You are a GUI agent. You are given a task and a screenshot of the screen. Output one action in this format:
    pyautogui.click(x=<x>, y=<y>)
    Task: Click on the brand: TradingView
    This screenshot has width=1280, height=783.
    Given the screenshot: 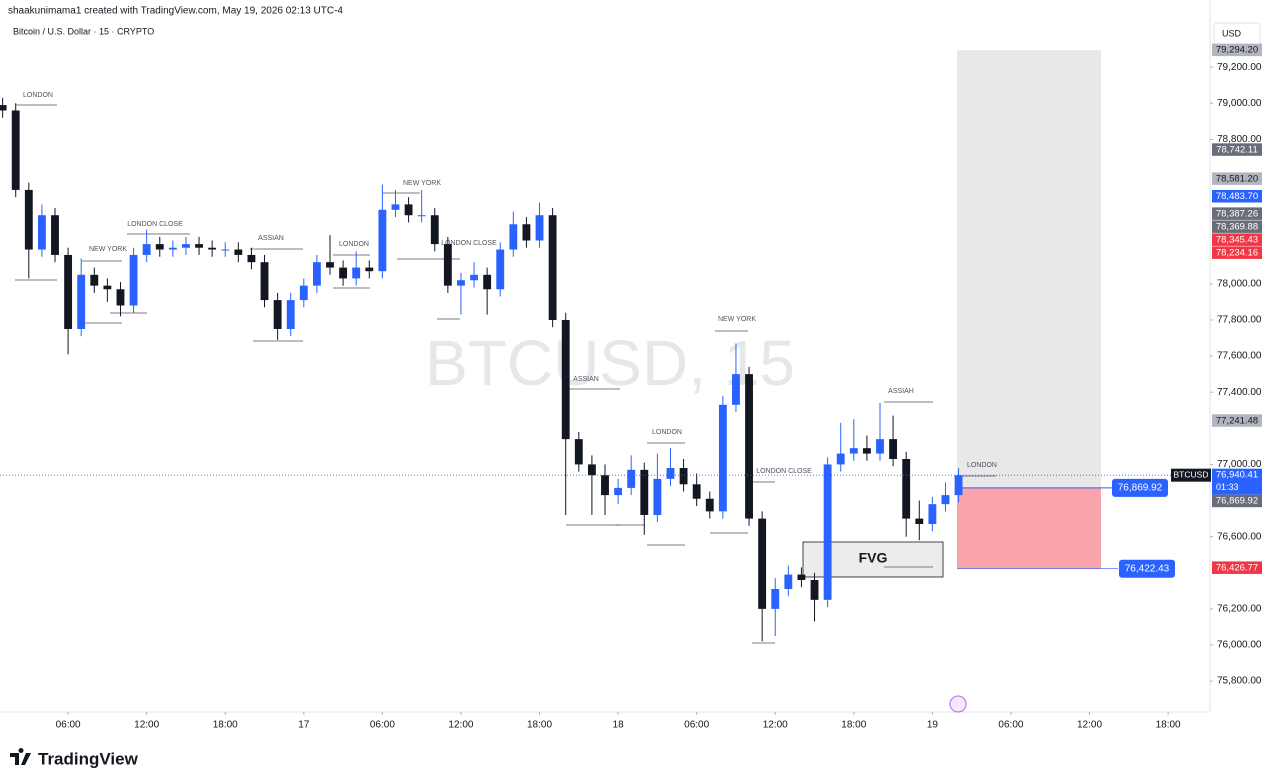 What is the action you would take?
    pyautogui.click(x=88, y=758)
    